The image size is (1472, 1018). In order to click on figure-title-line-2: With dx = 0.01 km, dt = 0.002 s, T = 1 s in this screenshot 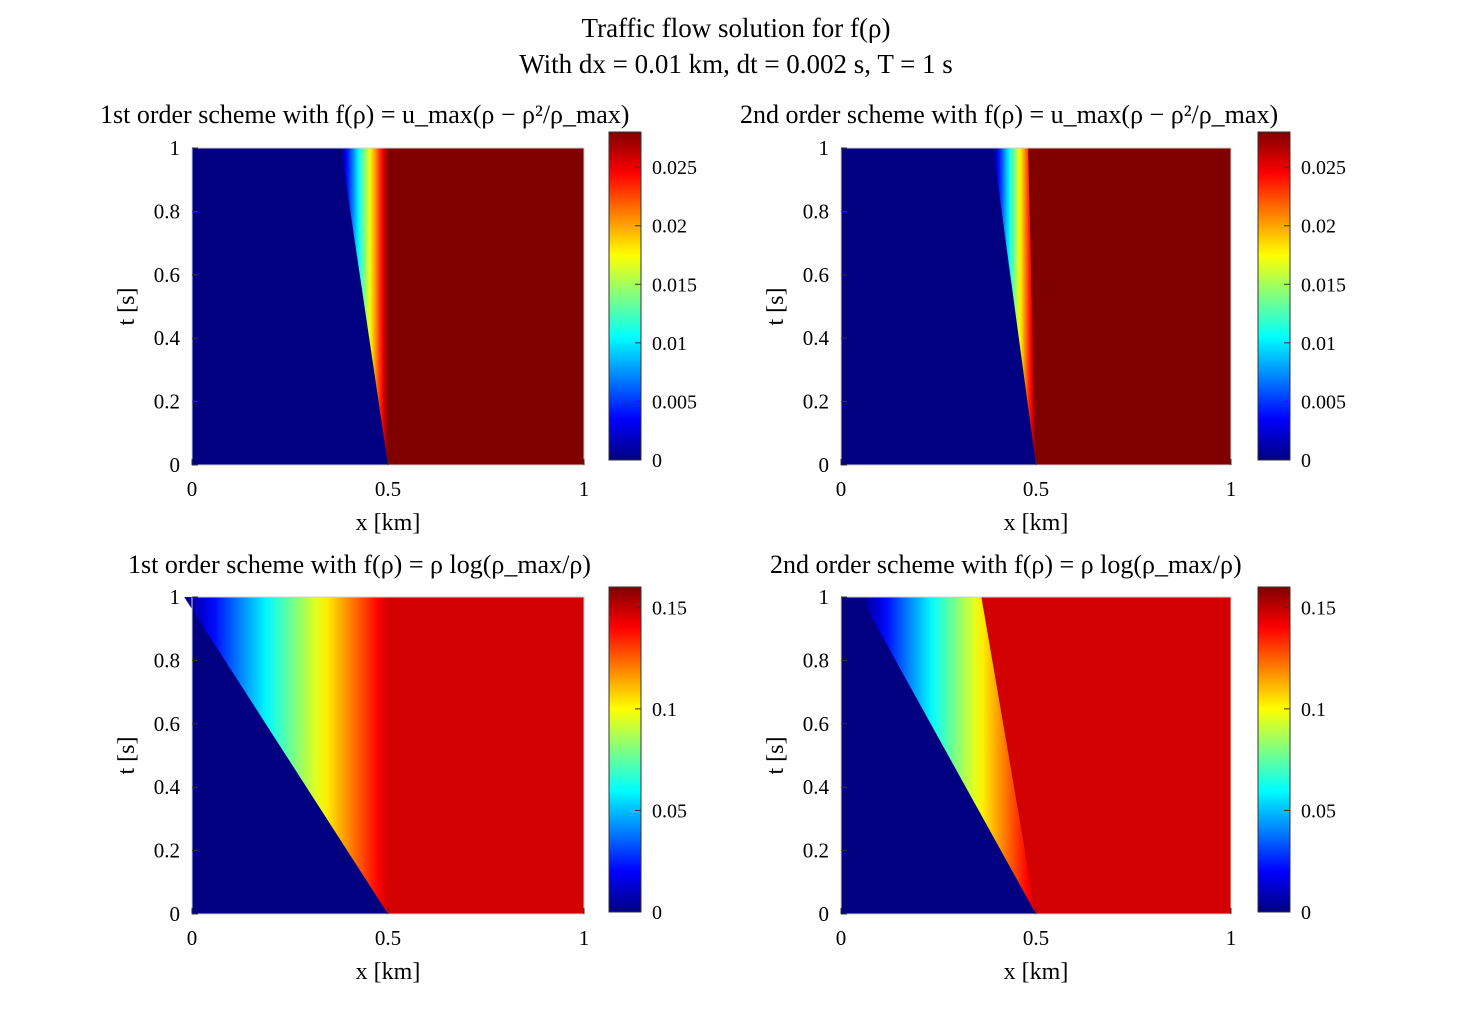, I will do `click(736, 64)`.